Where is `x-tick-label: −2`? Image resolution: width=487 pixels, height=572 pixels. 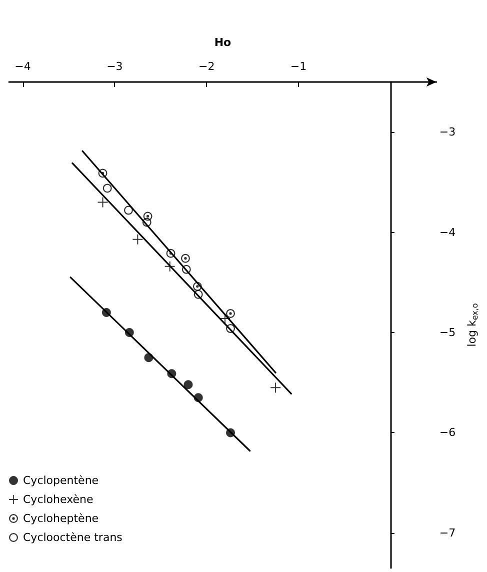 x-tick-label: −2 is located at coordinates (206, 66).